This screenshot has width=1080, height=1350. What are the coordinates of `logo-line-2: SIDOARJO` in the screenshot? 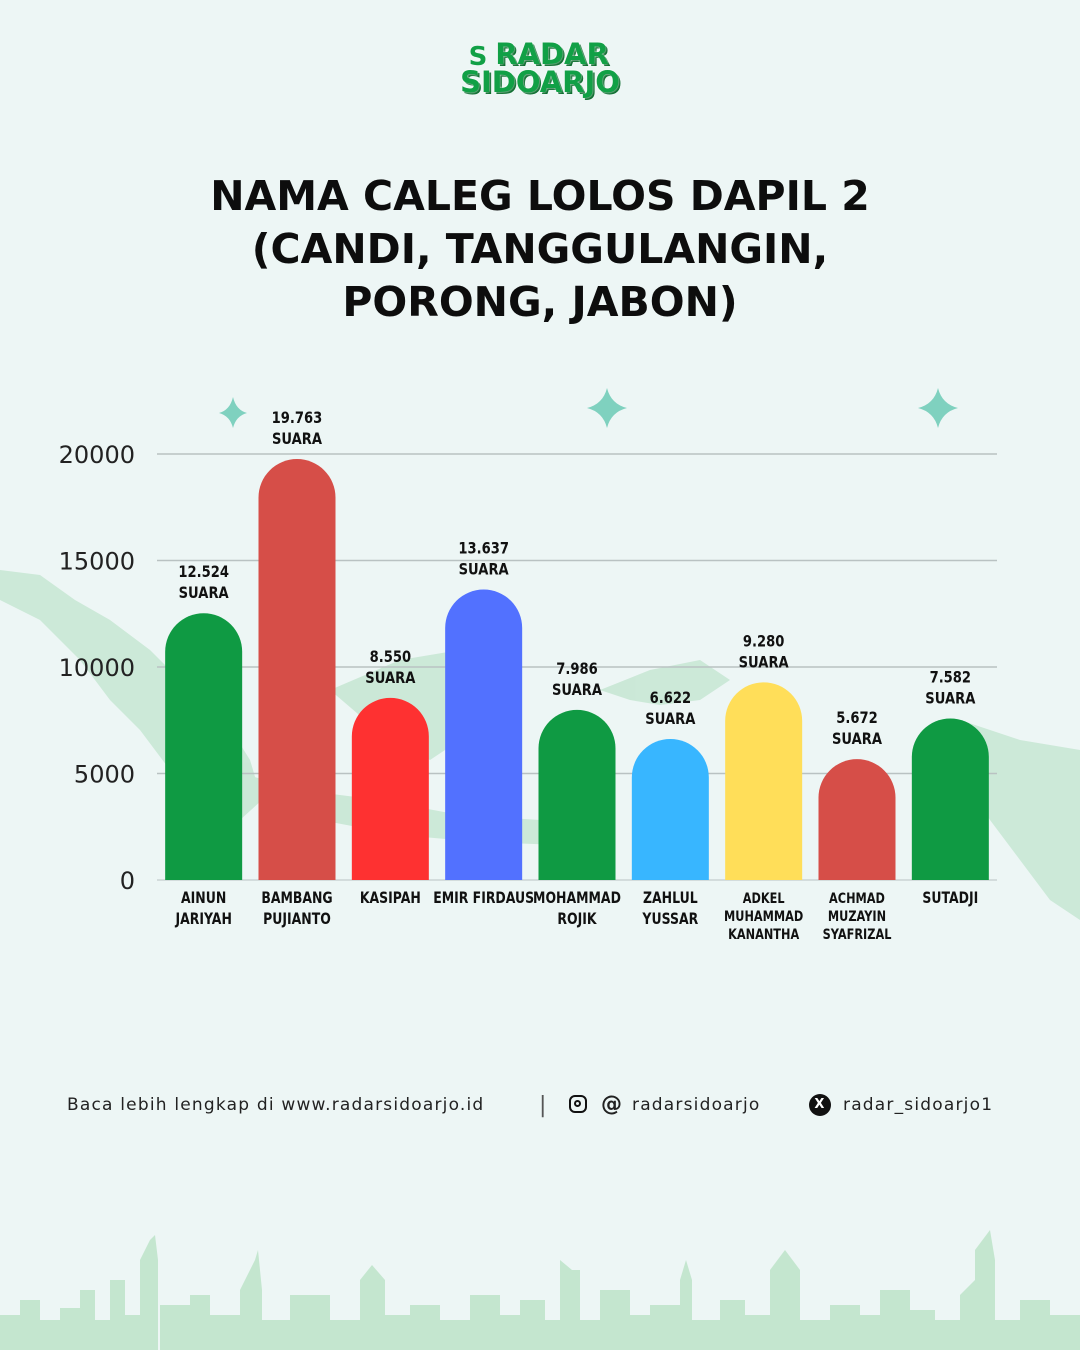 It's located at (540, 82).